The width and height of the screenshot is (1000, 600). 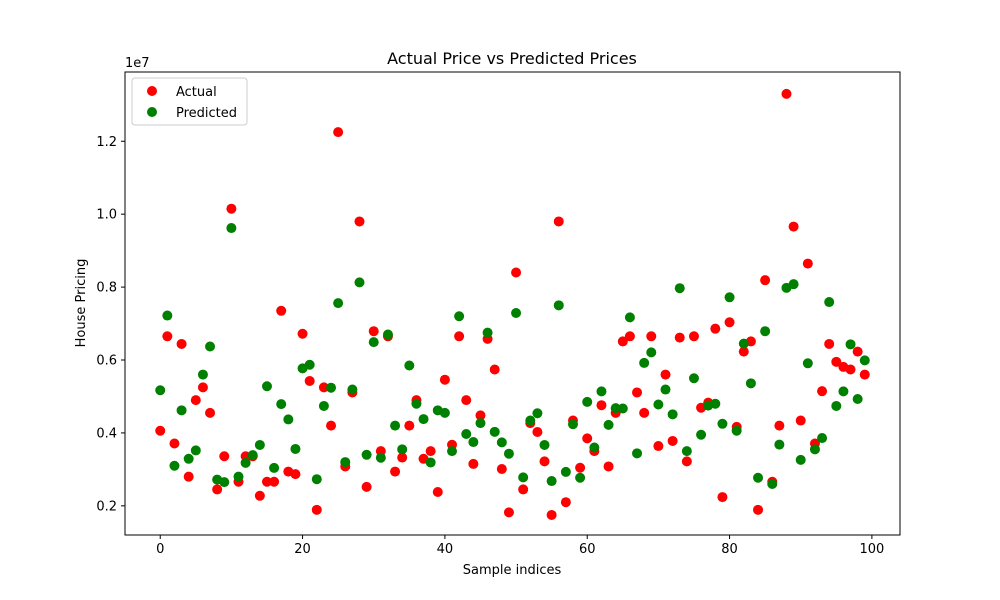 I want to click on x-tick-label: 60, so click(x=587, y=549).